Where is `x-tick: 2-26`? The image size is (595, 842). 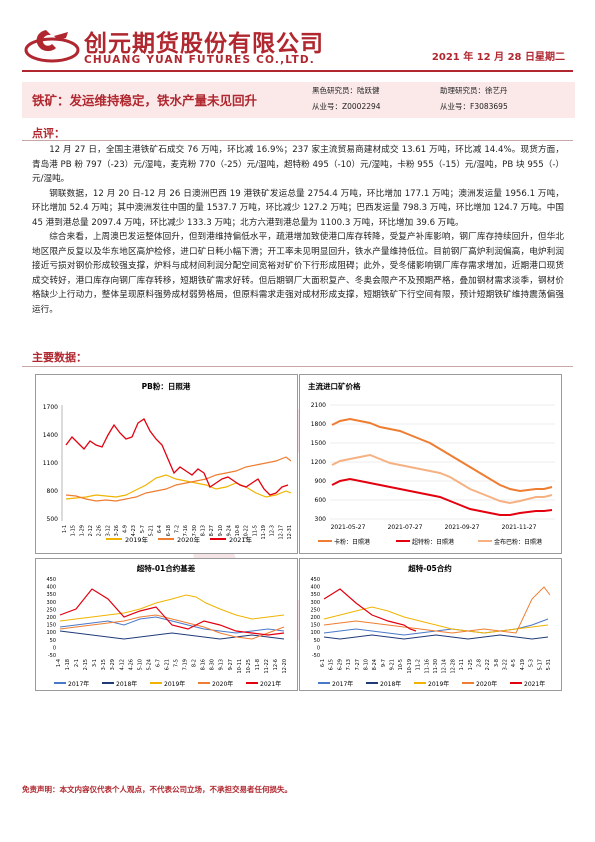
x-tick: 2-26 is located at coordinates (100, 530).